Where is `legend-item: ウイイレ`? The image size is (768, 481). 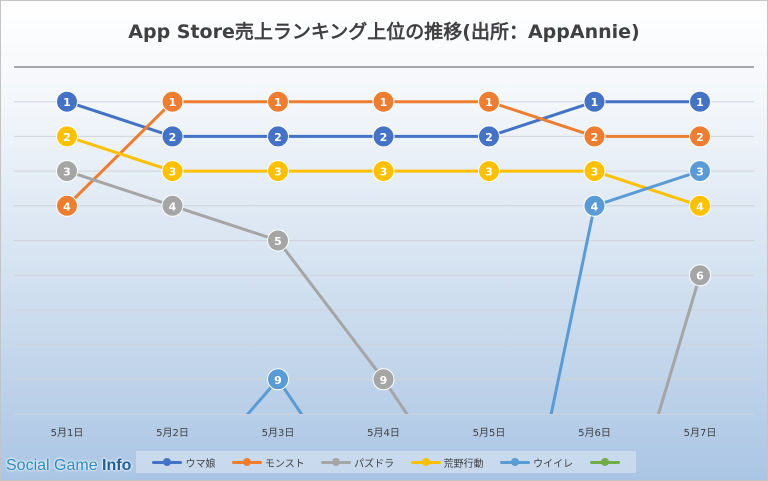 legend-item: ウイイレ is located at coordinates (536, 462).